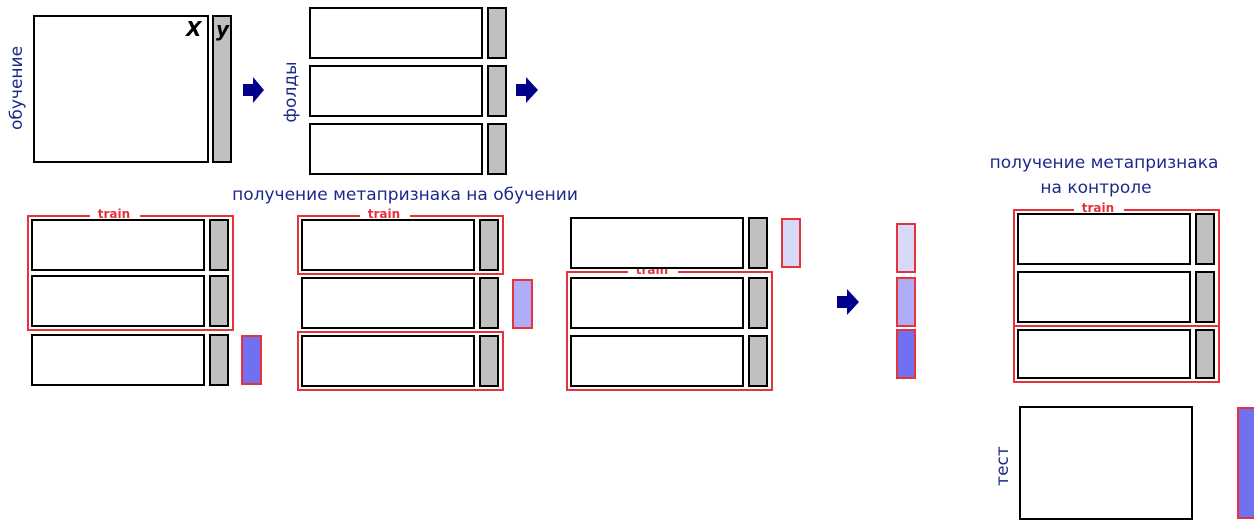 Image resolution: width=1254 pixels, height=525 pixels. I want to click on test-block: тест, so click(1123, 463).